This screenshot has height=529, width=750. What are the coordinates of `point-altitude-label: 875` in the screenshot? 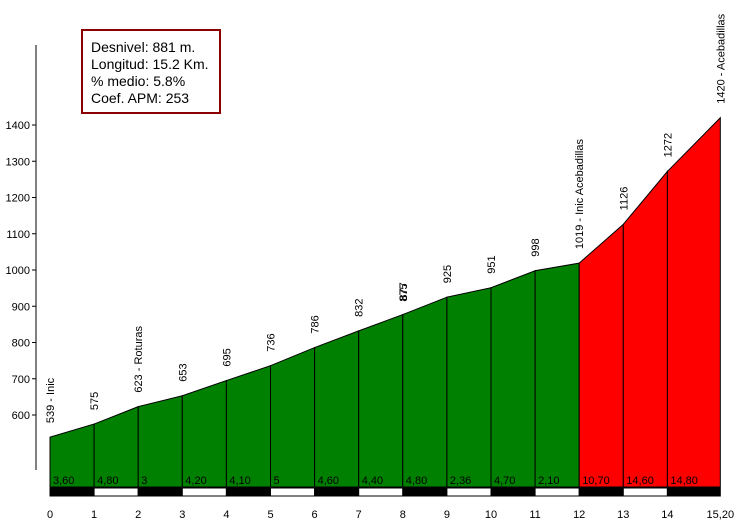 It's located at (404, 292).